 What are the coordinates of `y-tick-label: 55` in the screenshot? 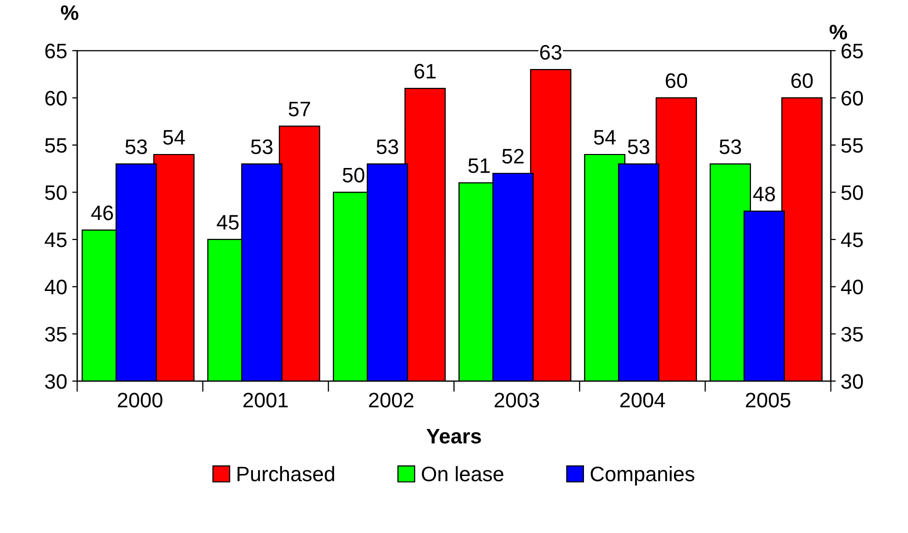 It's located at (56, 145).